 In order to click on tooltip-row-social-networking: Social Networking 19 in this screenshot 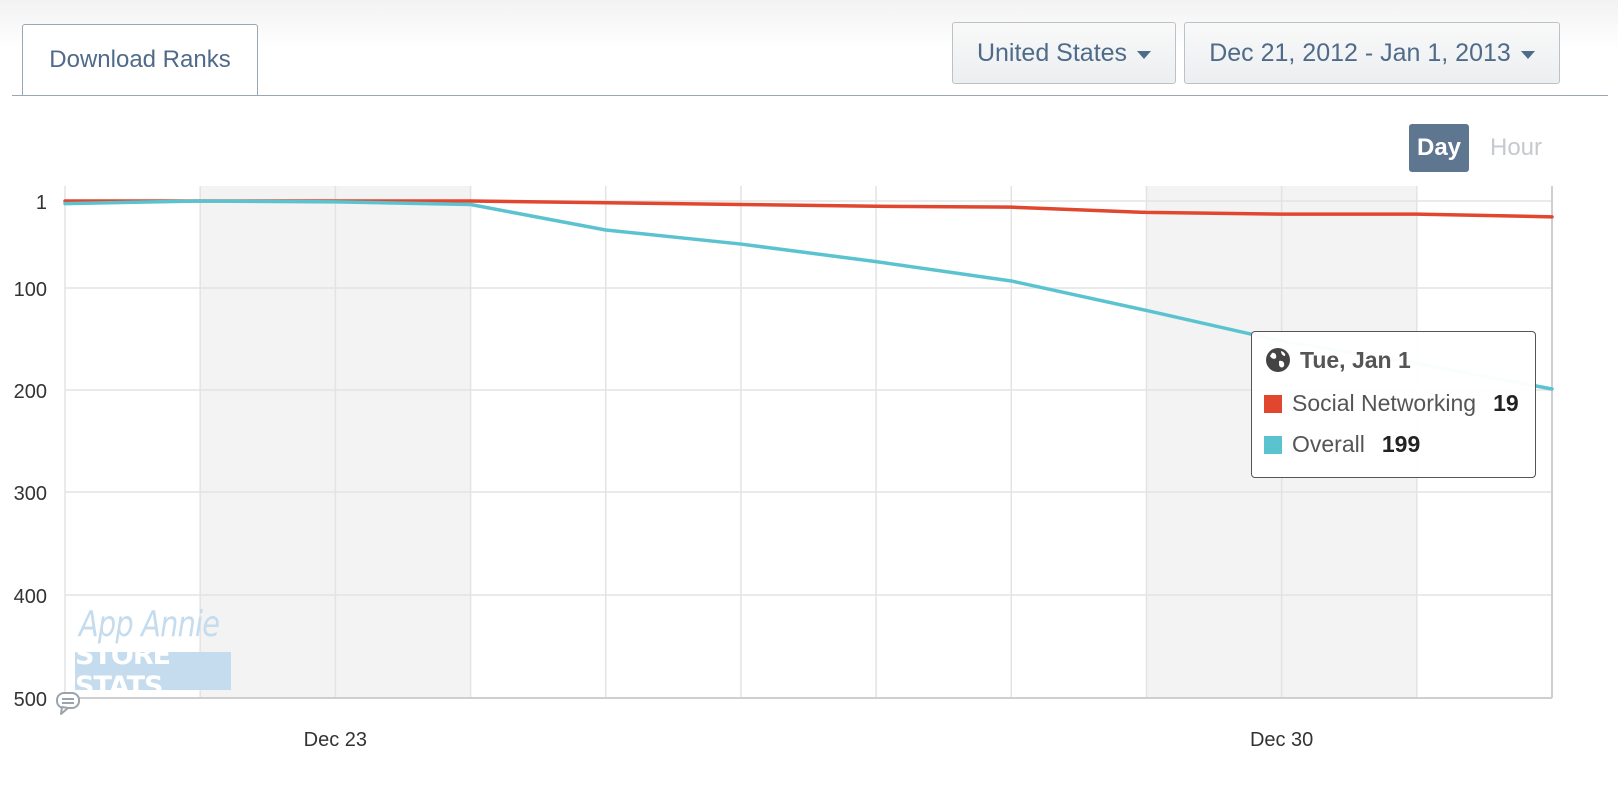, I will do `click(1391, 403)`.